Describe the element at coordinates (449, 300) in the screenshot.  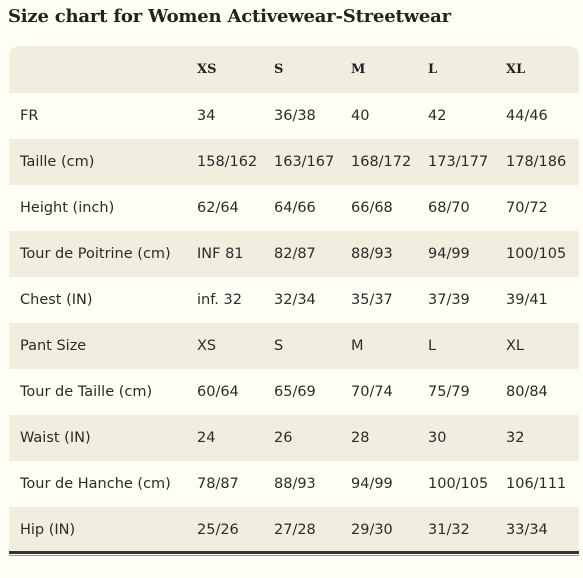
I see `cell-value: 37/39` at that location.